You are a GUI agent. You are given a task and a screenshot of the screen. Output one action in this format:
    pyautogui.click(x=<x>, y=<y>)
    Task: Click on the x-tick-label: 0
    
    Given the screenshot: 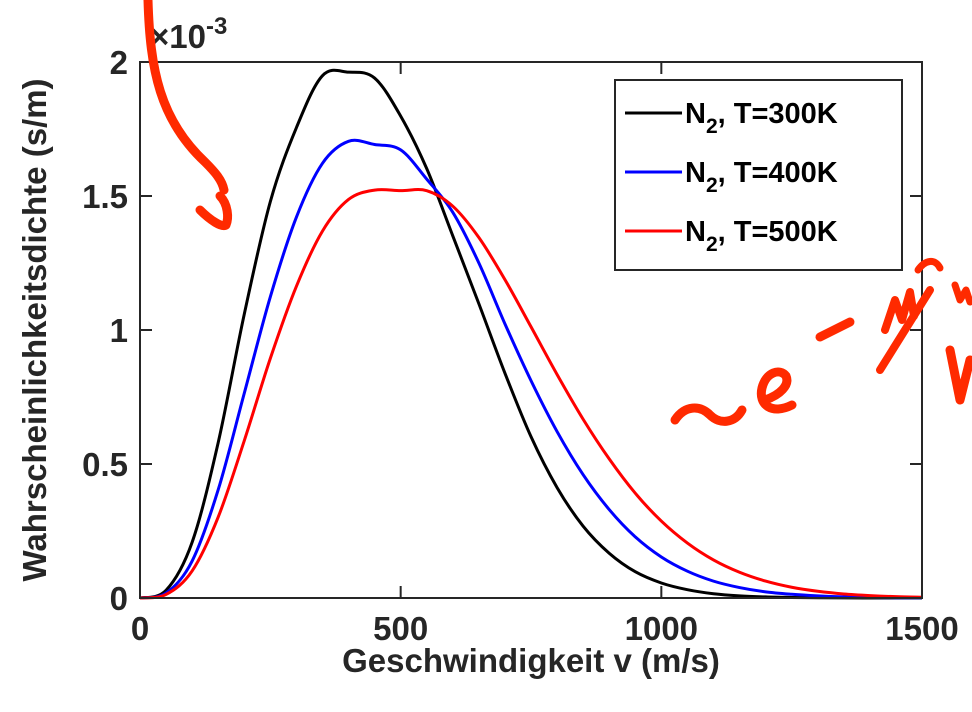 What is the action you would take?
    pyautogui.click(x=140, y=628)
    